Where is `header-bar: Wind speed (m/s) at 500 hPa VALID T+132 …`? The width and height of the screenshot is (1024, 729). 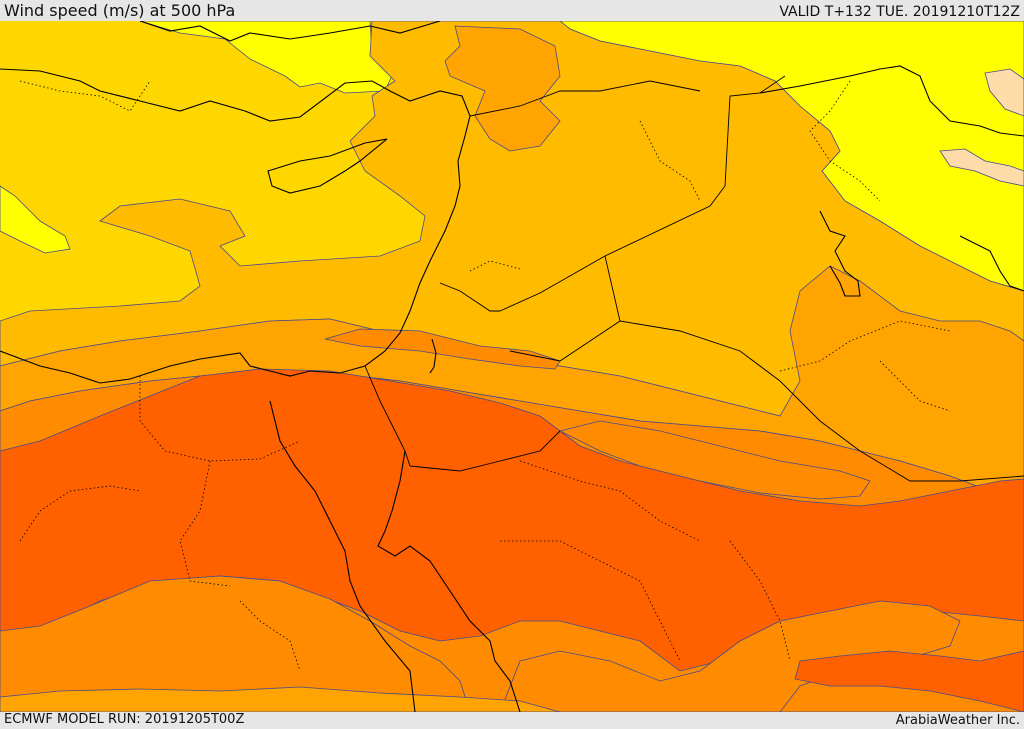 header-bar: Wind speed (m/s) at 500 hPa VALID T+132 … is located at coordinates (512, 10).